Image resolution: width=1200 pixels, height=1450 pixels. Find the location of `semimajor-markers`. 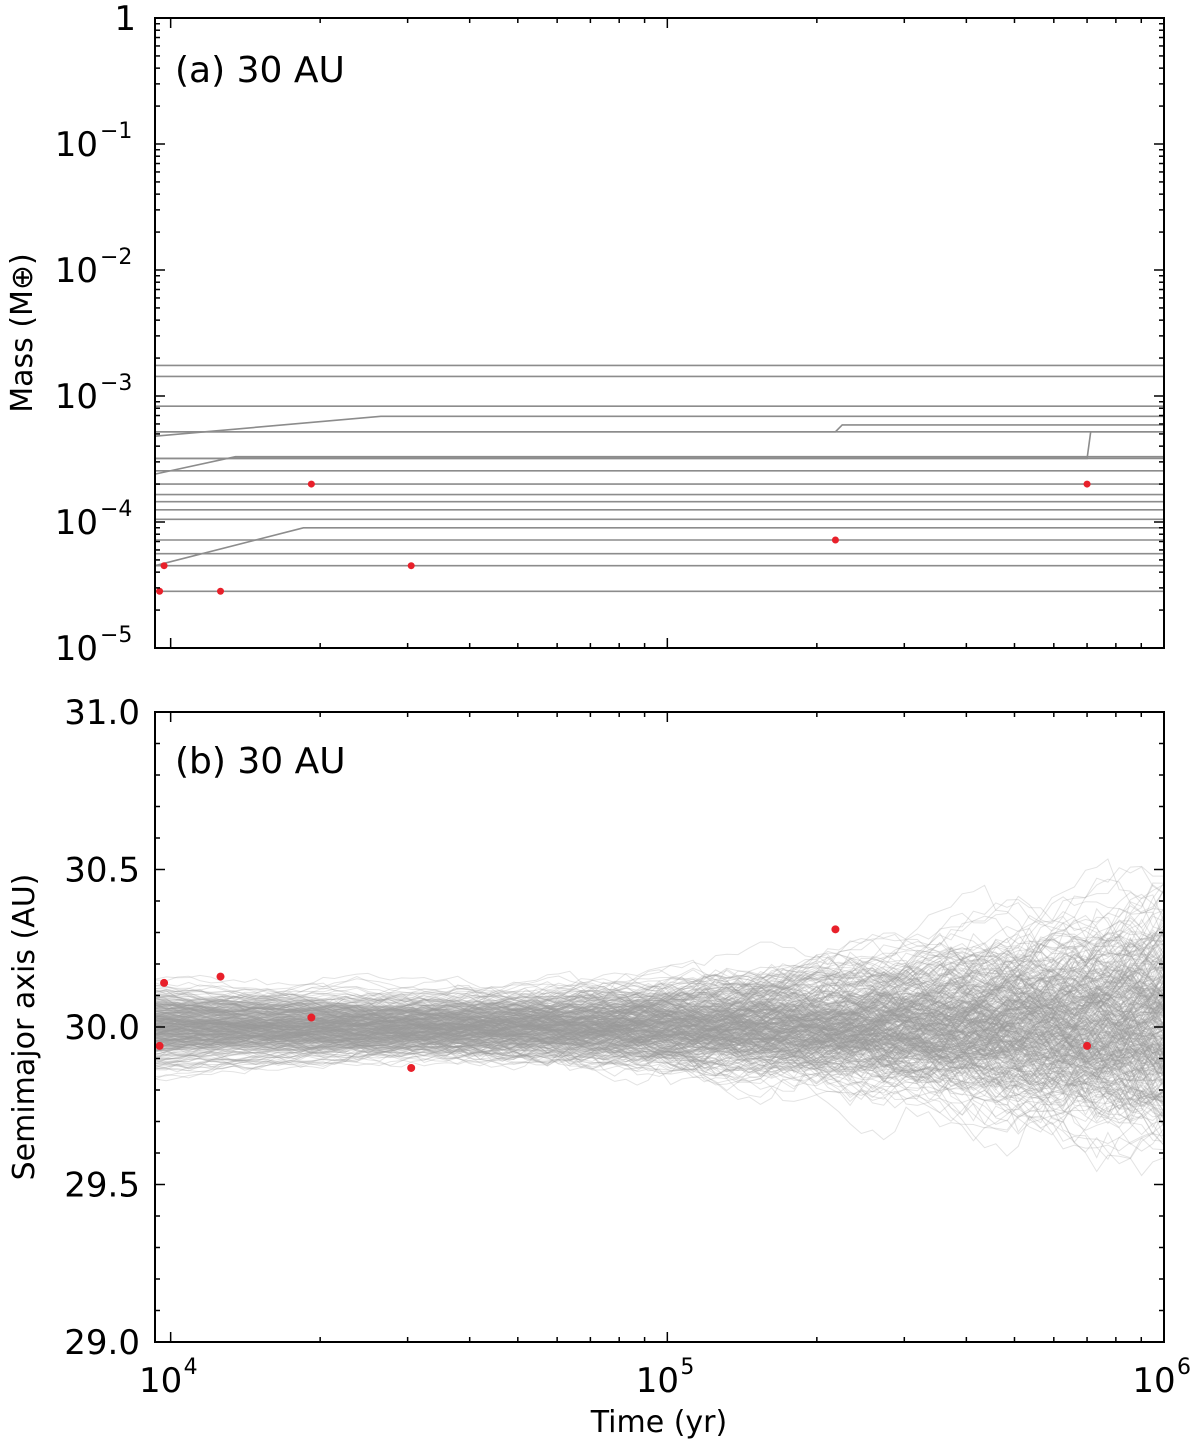

semimajor-markers is located at coordinates (623, 998).